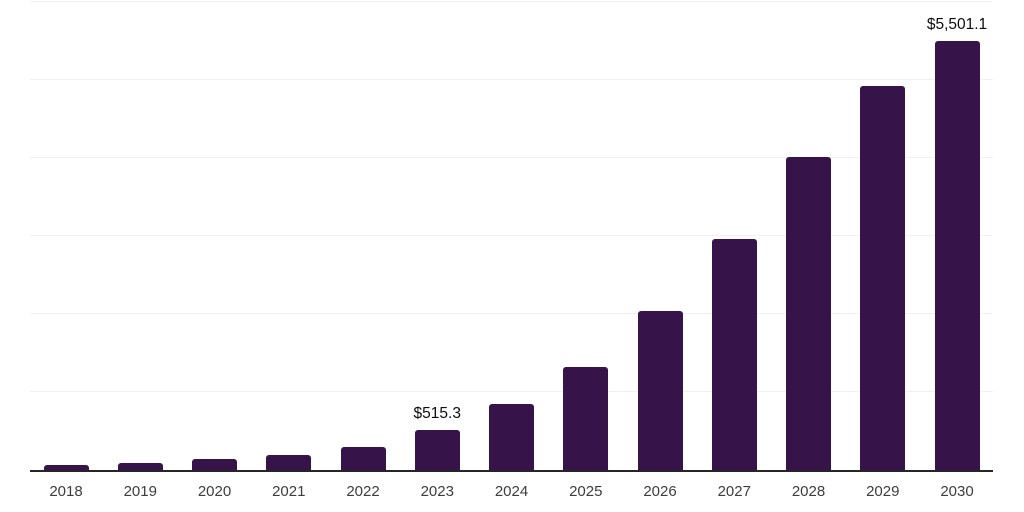 The height and width of the screenshot is (512, 1024). I want to click on x-tick-2026: 2026, so click(660, 491).